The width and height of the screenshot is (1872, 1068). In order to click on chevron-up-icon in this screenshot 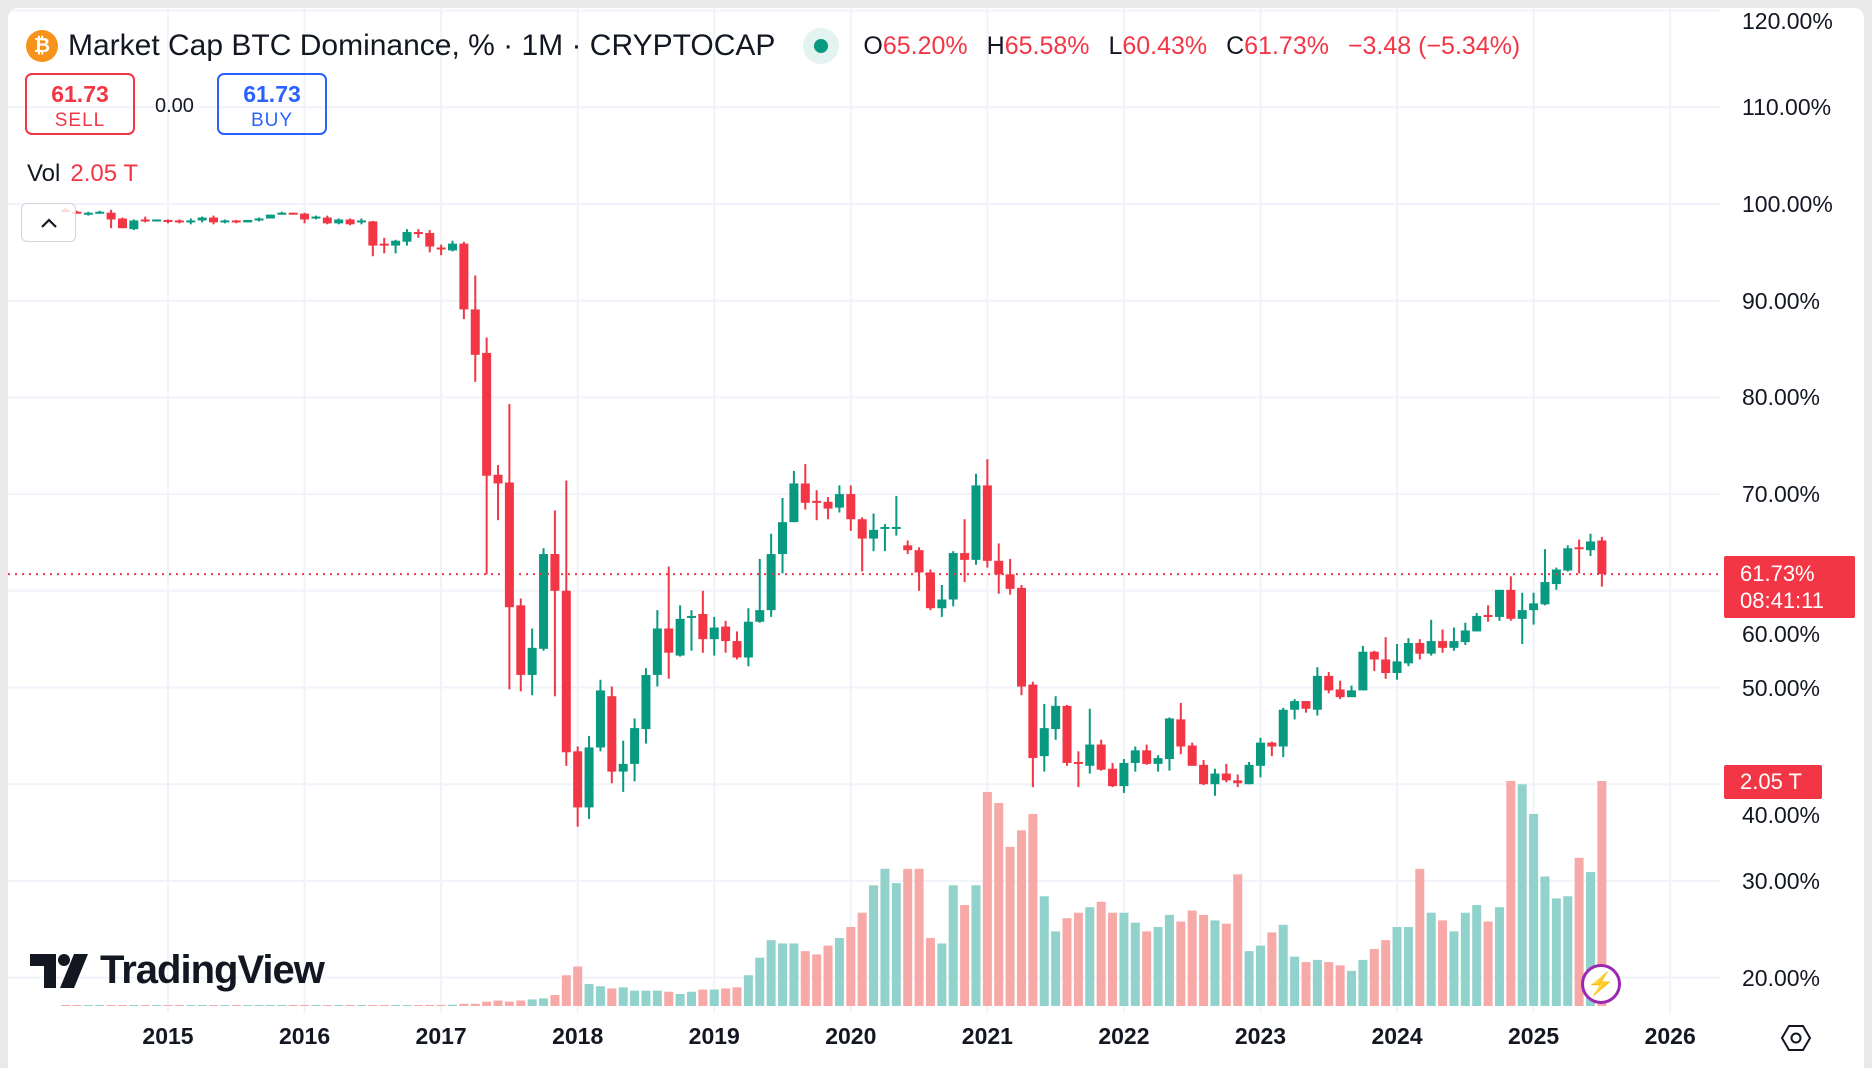, I will do `click(48, 222)`.